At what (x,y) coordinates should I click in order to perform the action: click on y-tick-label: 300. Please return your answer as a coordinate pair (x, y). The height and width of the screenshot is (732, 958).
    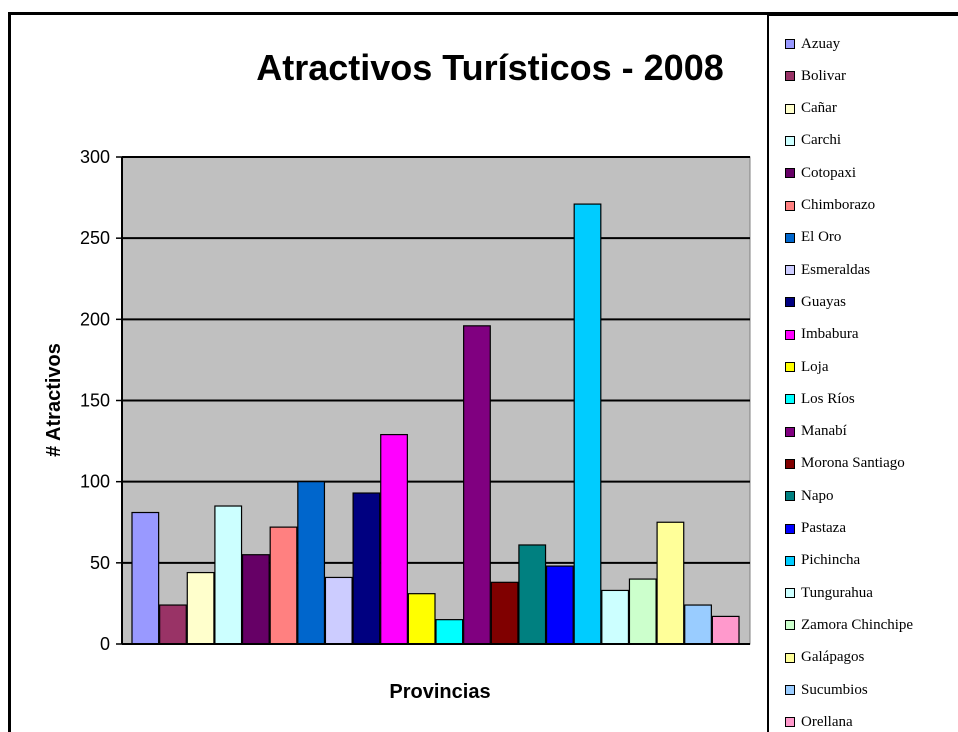
    Looking at the image, I should click on (95, 157).